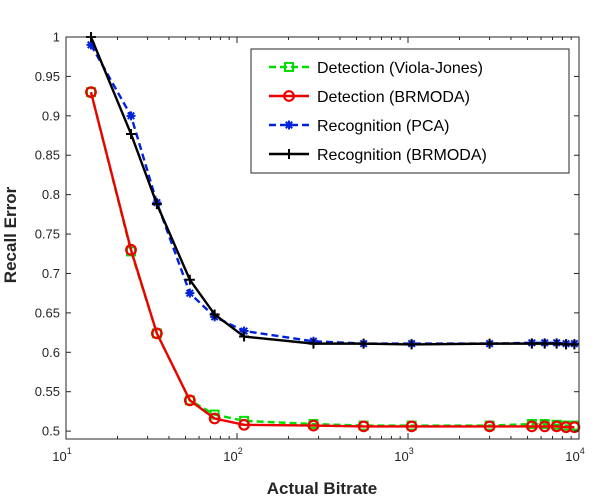 Image resolution: width=598 pixels, height=502 pixels. What do you see at coordinates (47, 234) in the screenshot?
I see `y-tick-label: 0.75` at bounding box center [47, 234].